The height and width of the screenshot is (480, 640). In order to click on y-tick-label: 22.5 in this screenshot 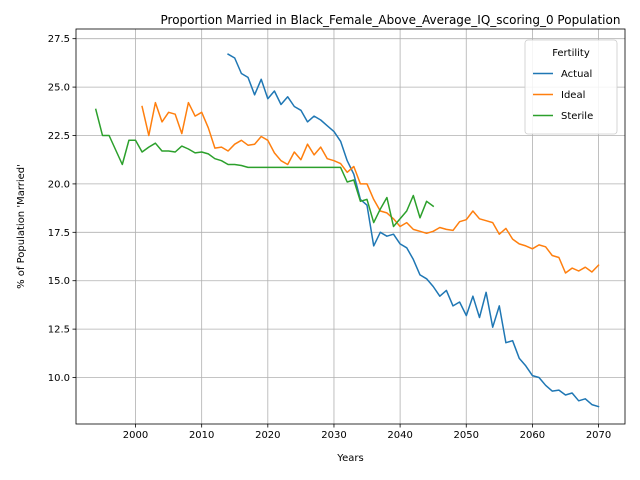, I will do `click(59, 136)`.